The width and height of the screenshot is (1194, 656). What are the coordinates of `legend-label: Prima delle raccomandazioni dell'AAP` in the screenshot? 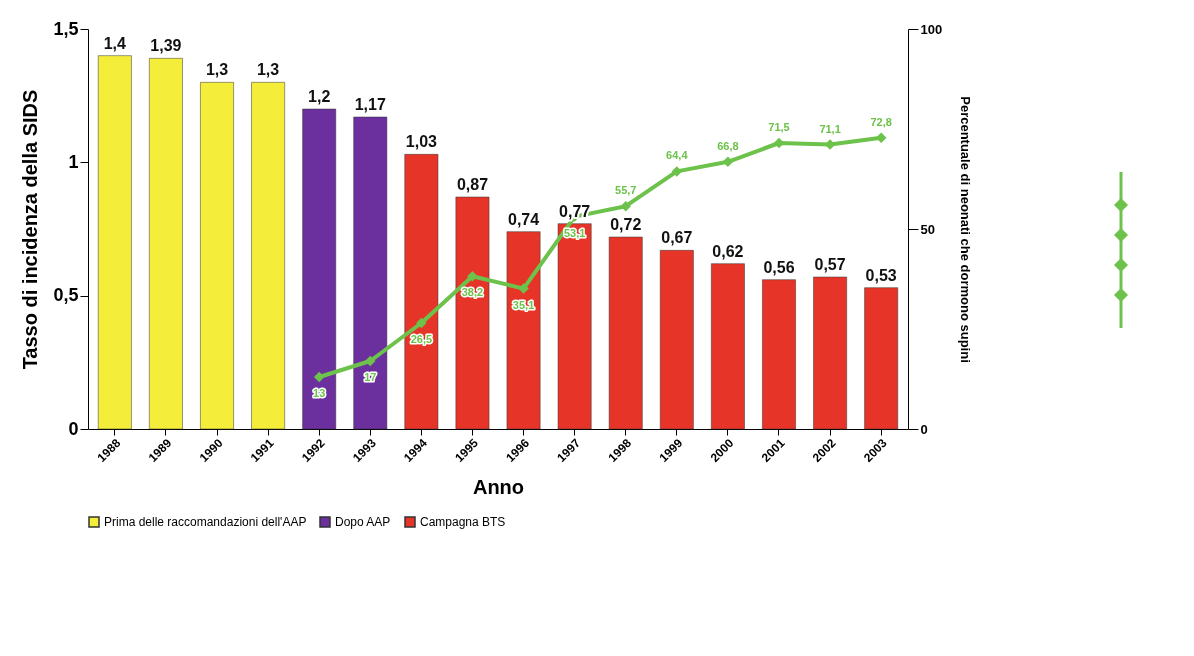 It's located at (205, 522).